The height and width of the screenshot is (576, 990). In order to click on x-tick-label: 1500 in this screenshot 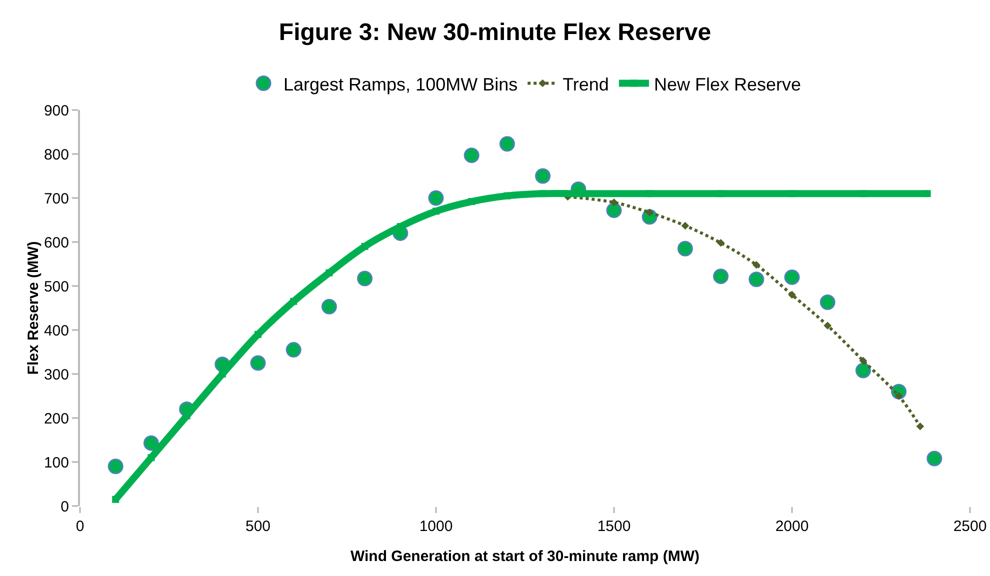, I will do `click(614, 526)`.